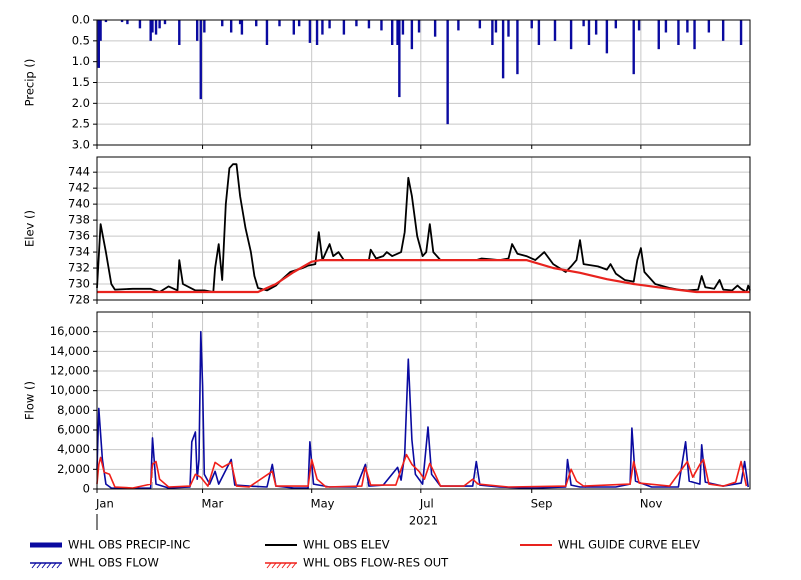 The height and width of the screenshot is (580, 801). I want to click on x-tick-label: Sep, so click(542, 504).